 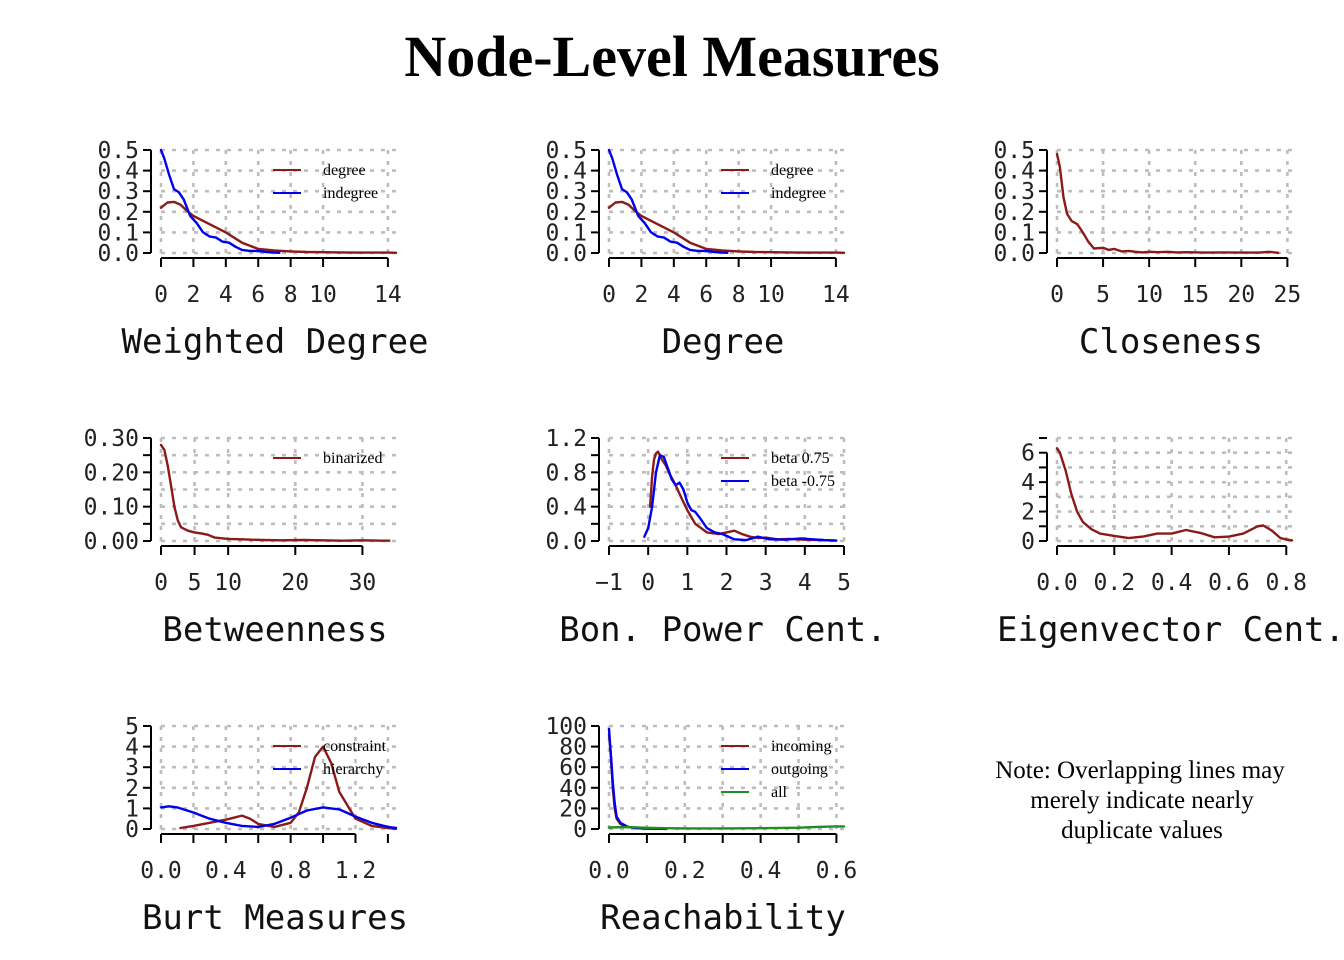 What do you see at coordinates (363, 583) in the screenshot?
I see `x-tick-label: 30` at bounding box center [363, 583].